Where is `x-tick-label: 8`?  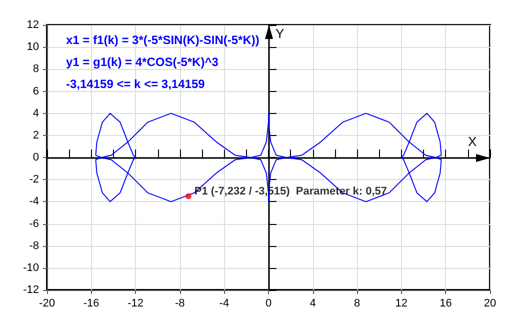
x-tick-label: 8 is located at coordinates (357, 304).